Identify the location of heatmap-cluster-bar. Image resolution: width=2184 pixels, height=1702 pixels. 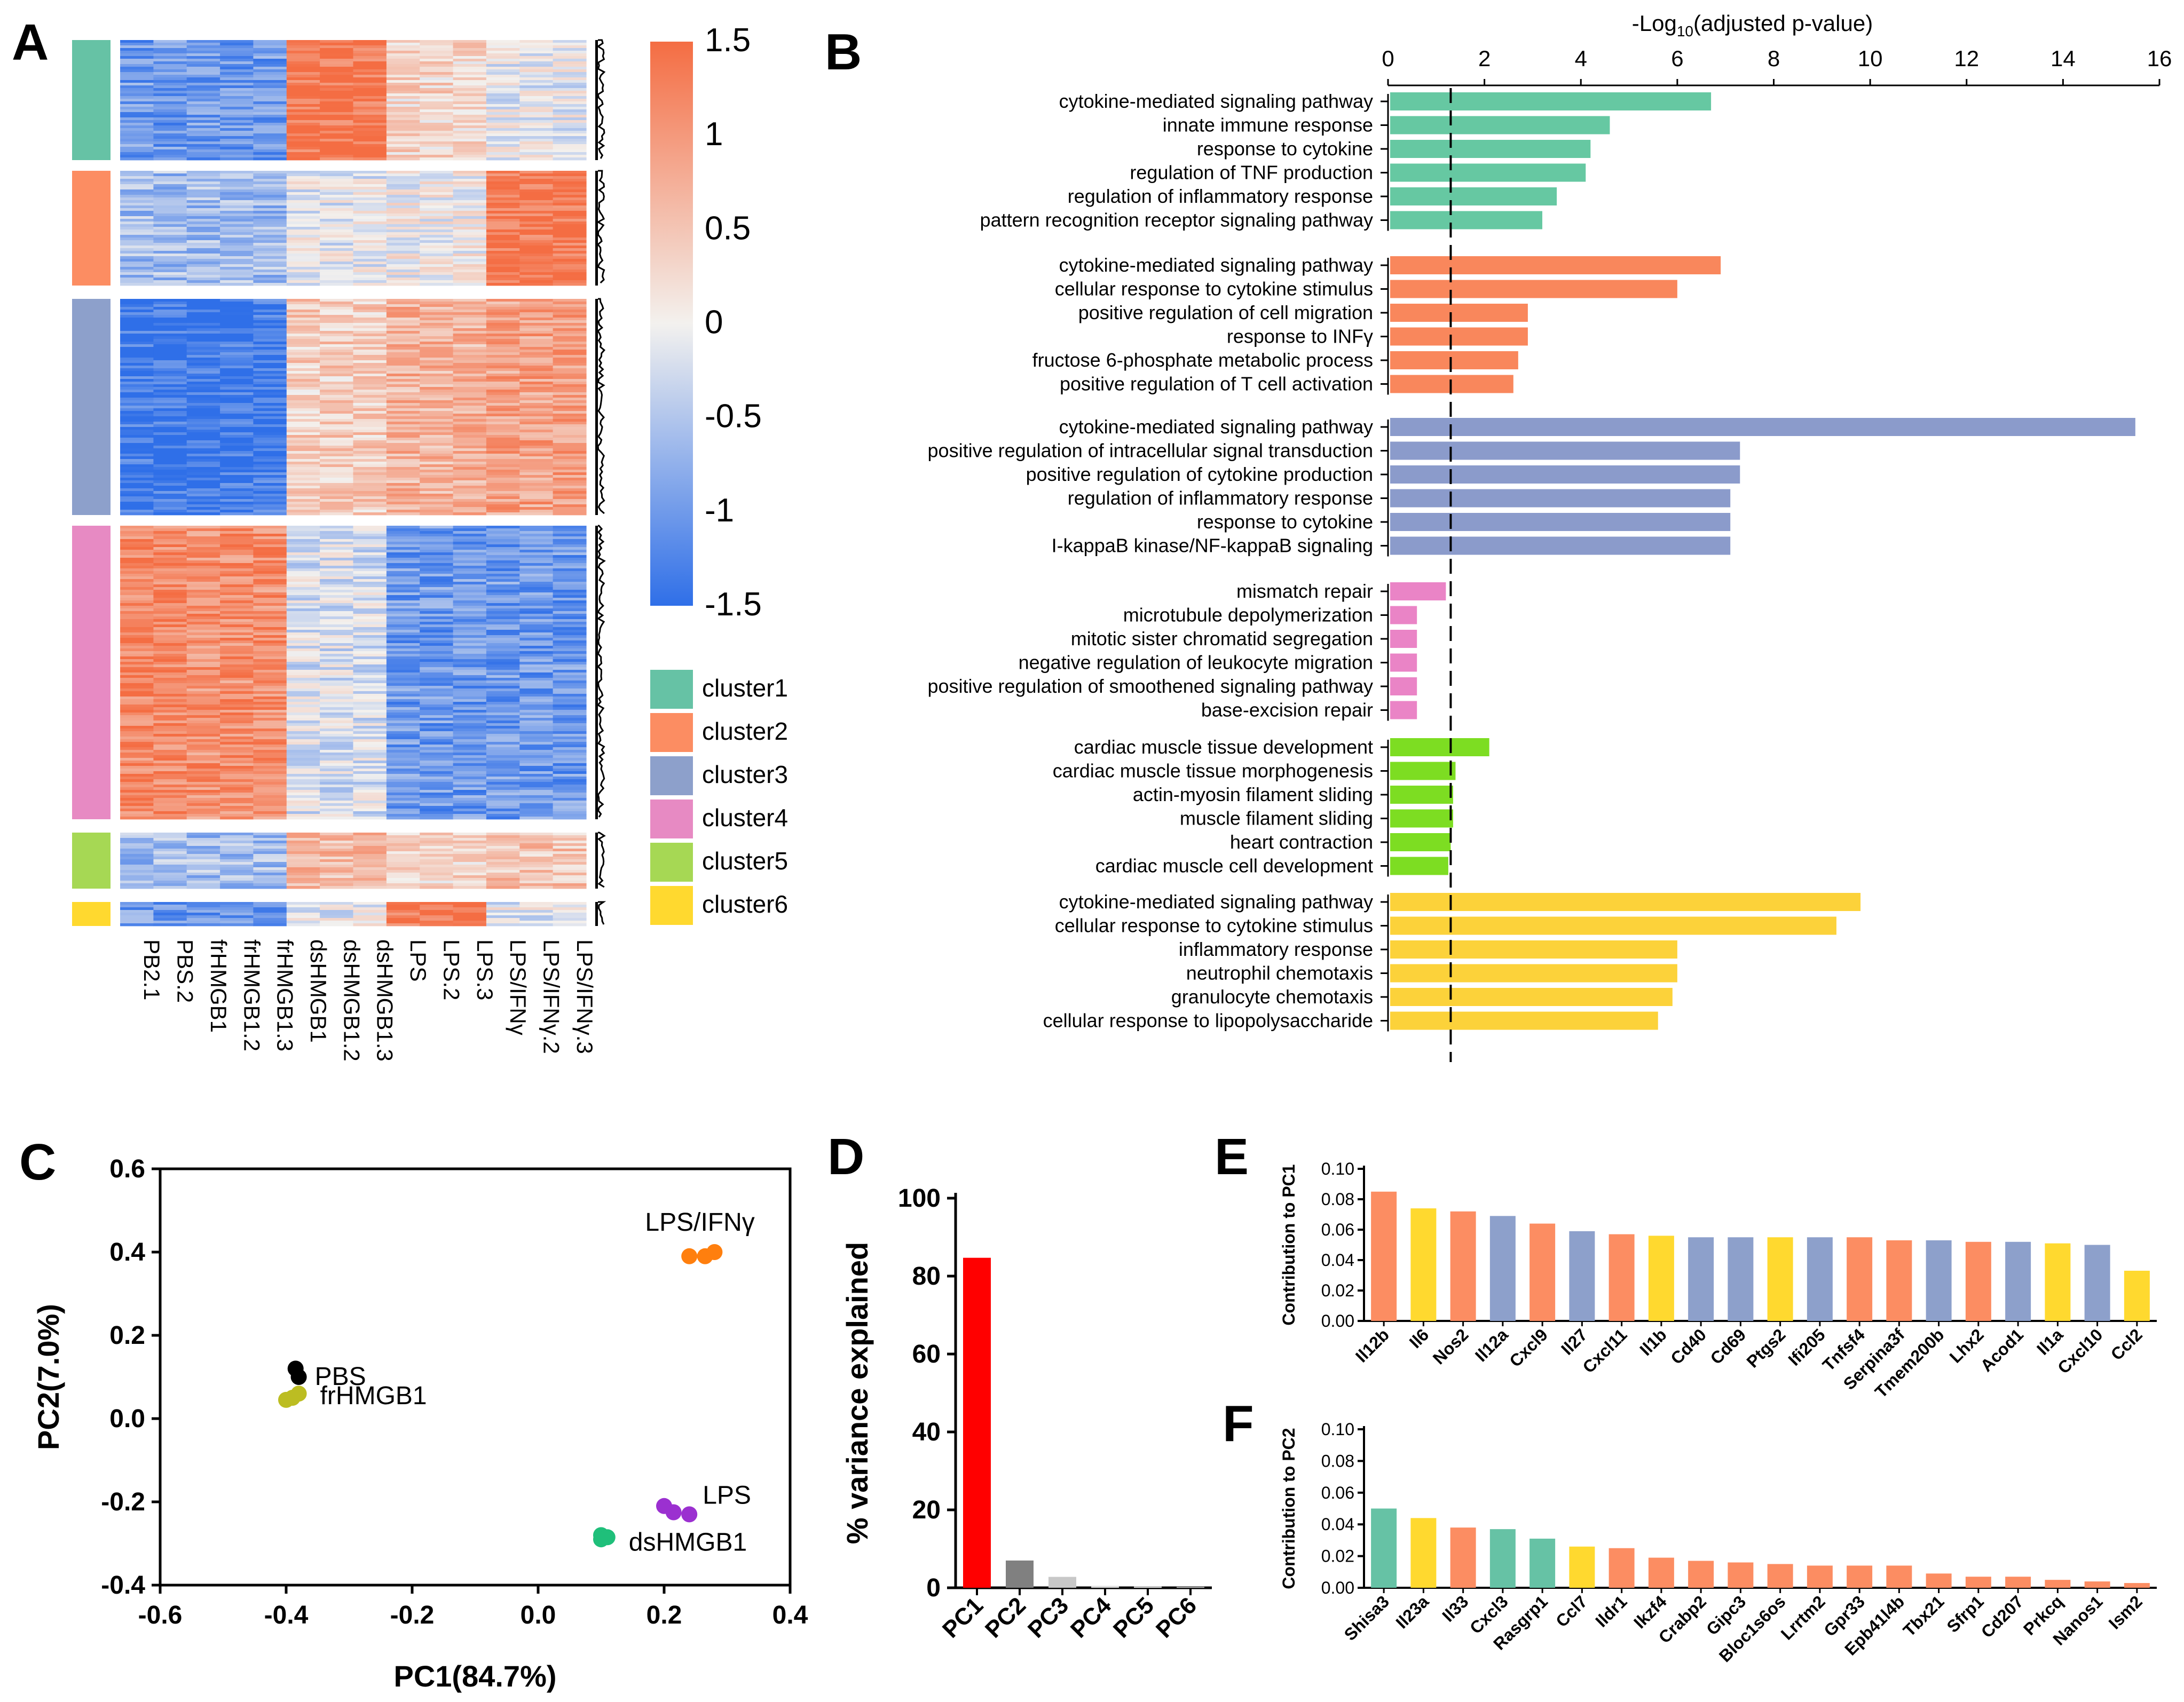
(91, 914).